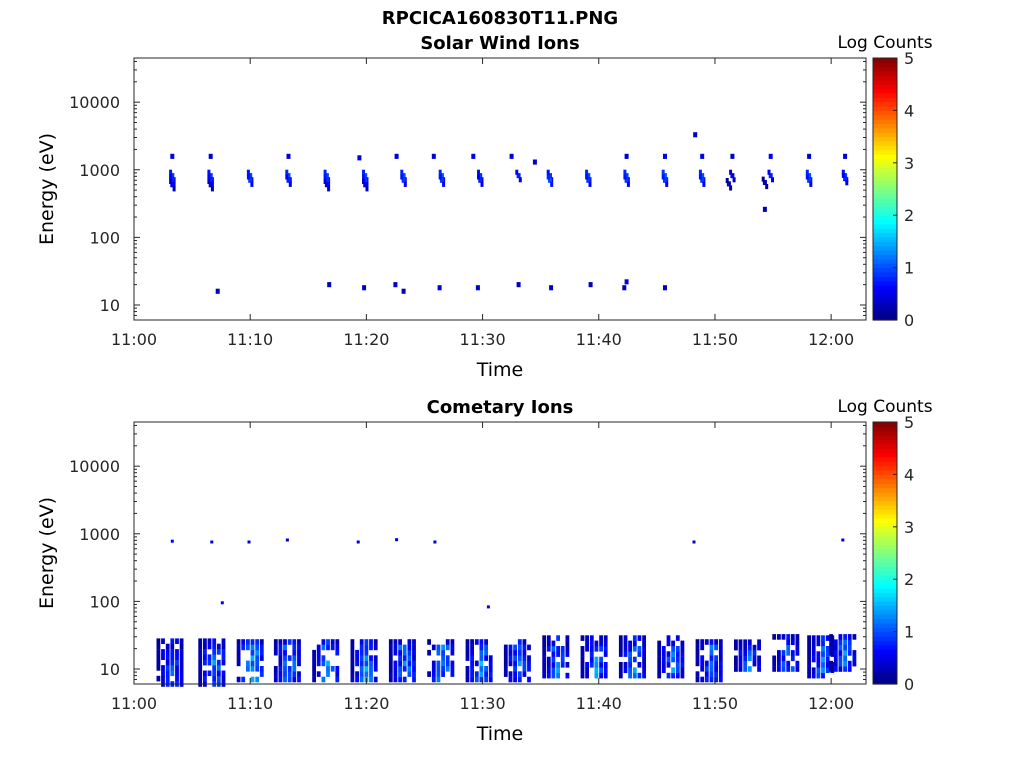  I want to click on colorbar-tick-label: 3, so click(909, 163).